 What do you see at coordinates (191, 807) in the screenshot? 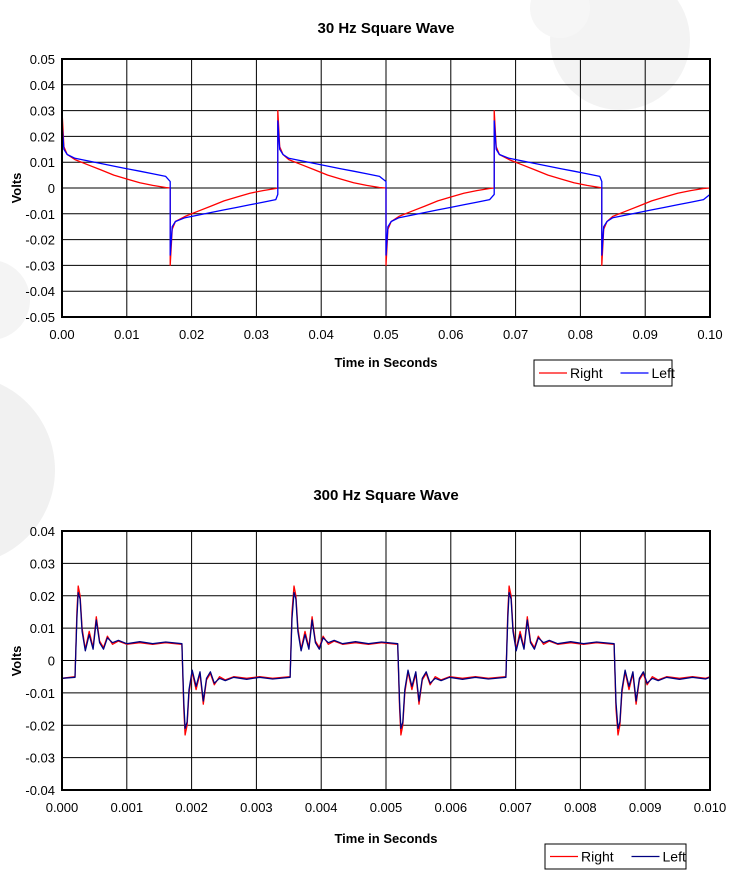
I see `x-tick-label: 0.002` at bounding box center [191, 807].